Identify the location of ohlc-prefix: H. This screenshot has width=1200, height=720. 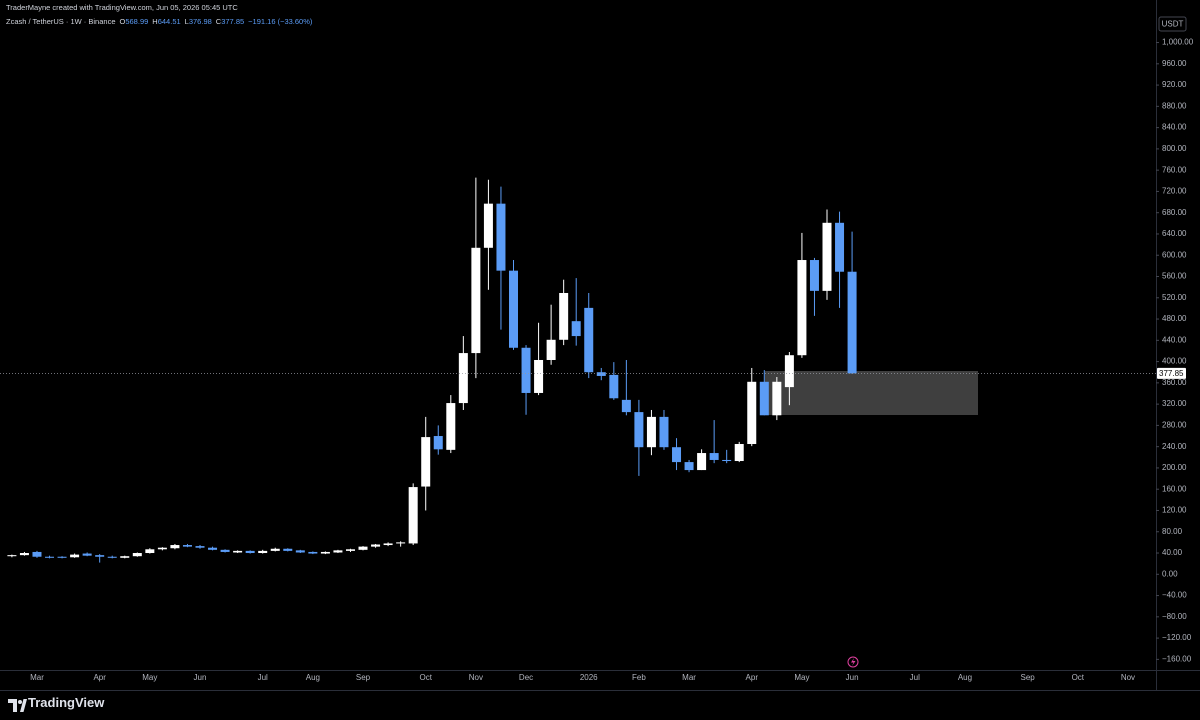
(155, 21).